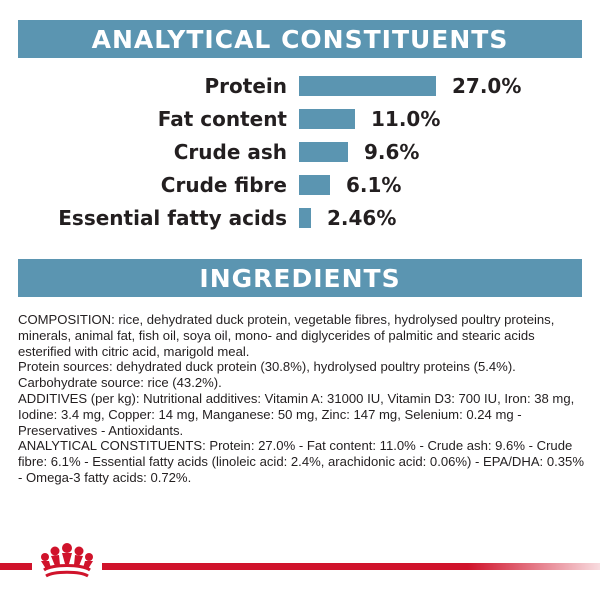  I want to click on royal-canin-crown-icon, so click(67, 561).